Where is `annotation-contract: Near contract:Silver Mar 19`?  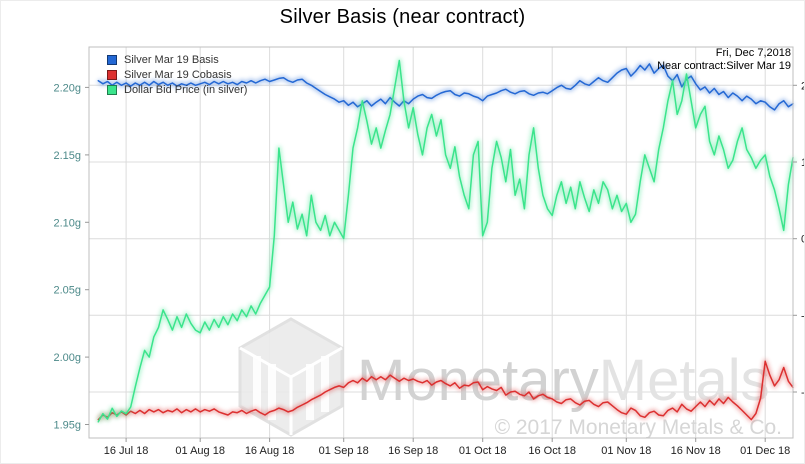
annotation-contract: Near contract:Silver Mar 19 is located at coordinates (724, 66).